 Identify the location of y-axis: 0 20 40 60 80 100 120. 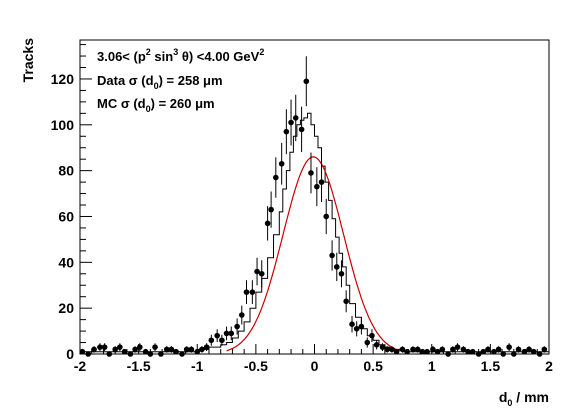
(71, 203).